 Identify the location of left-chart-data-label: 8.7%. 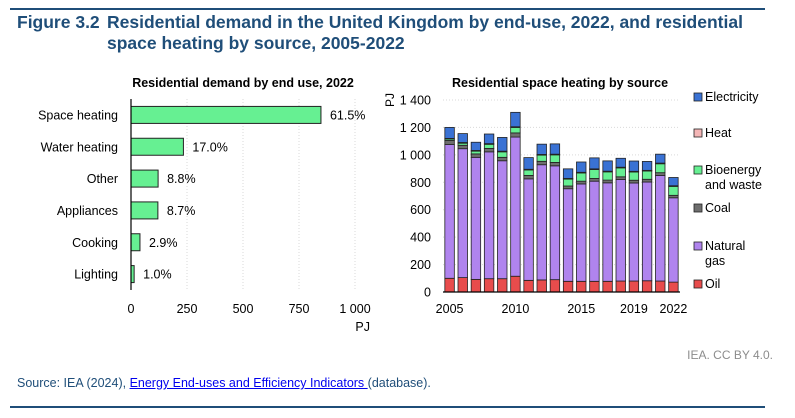
(181, 211).